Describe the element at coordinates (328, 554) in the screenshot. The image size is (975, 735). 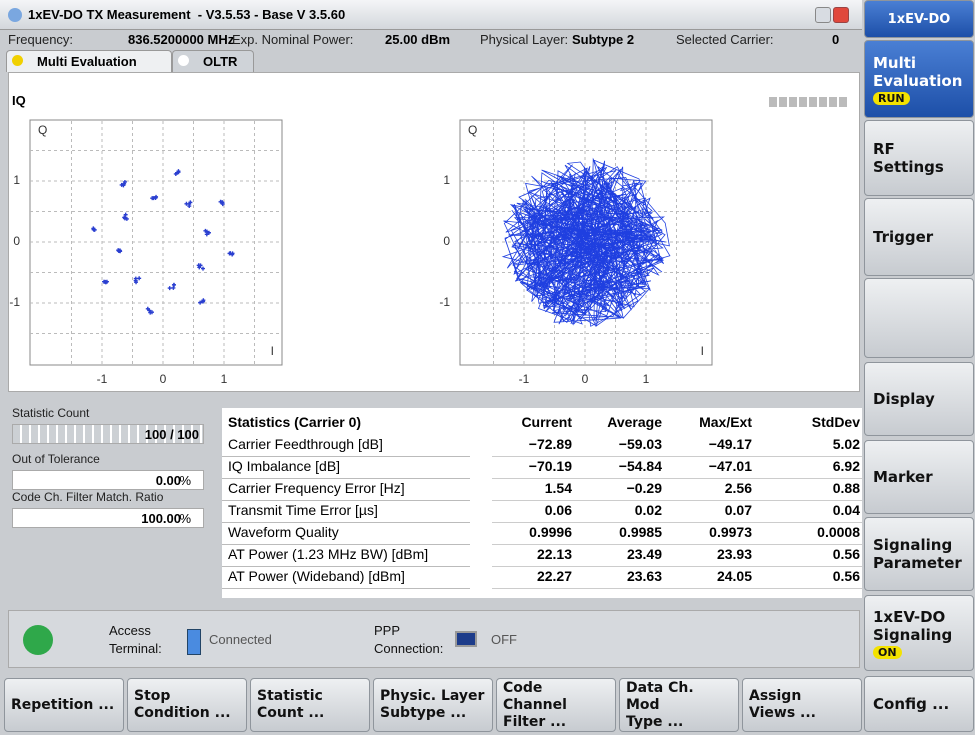
I see `table-cell: AT Power (1.23 MHz BW) [dBm]` at that location.